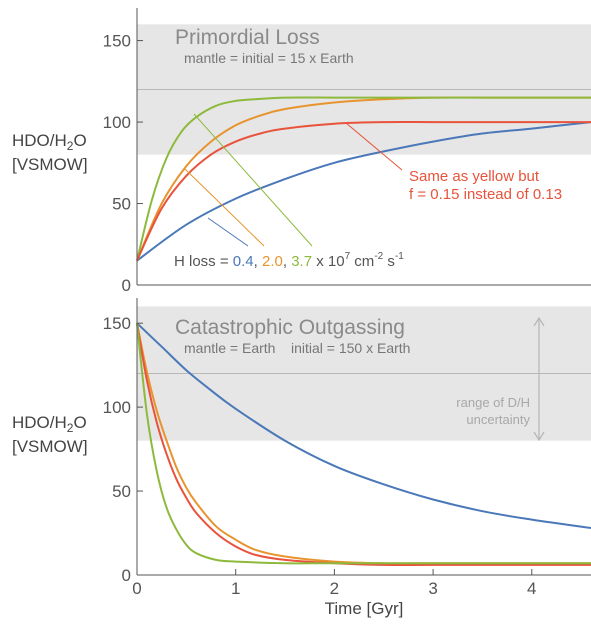 This screenshot has height=626, width=591. I want to click on bottom-y-ticks: 0 50 100 150, so click(123, 449).